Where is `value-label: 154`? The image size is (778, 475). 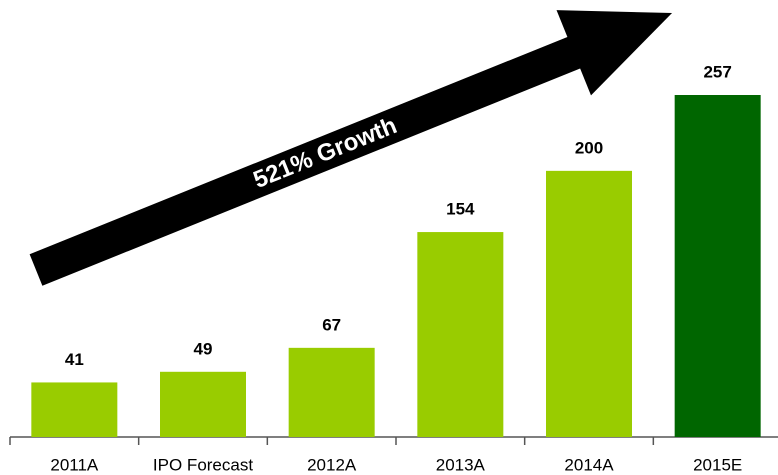 value-label: 154 is located at coordinates (460, 209).